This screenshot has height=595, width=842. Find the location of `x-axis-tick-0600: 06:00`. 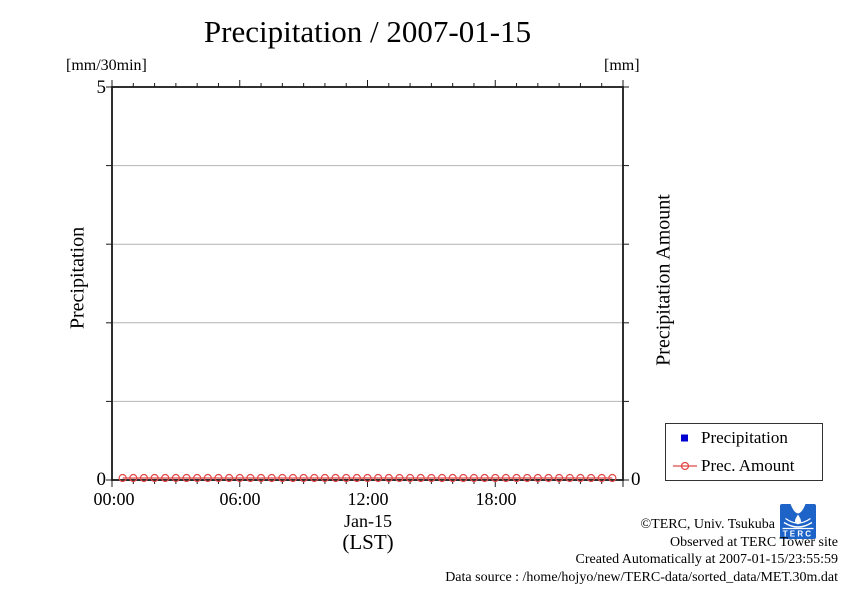

x-axis-tick-0600: 06:00 is located at coordinates (240, 499).